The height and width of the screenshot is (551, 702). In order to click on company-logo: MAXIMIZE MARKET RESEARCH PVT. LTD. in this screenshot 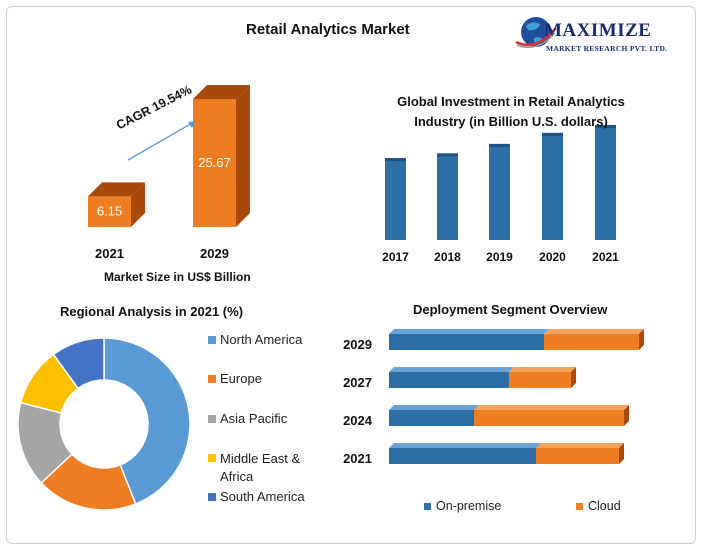, I will do `click(602, 35)`.